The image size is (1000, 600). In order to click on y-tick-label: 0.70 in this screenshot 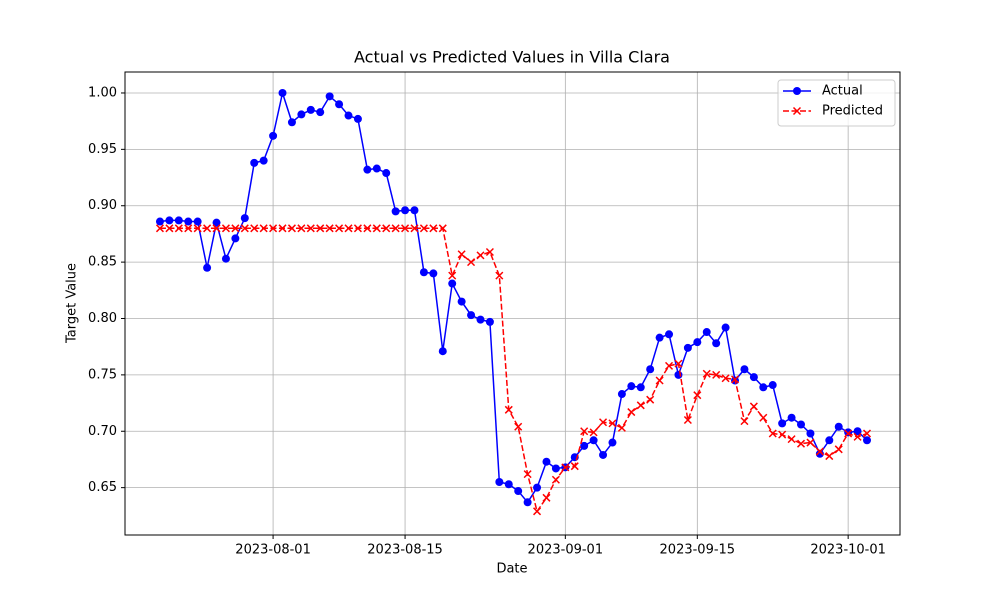, I will do `click(102, 431)`.